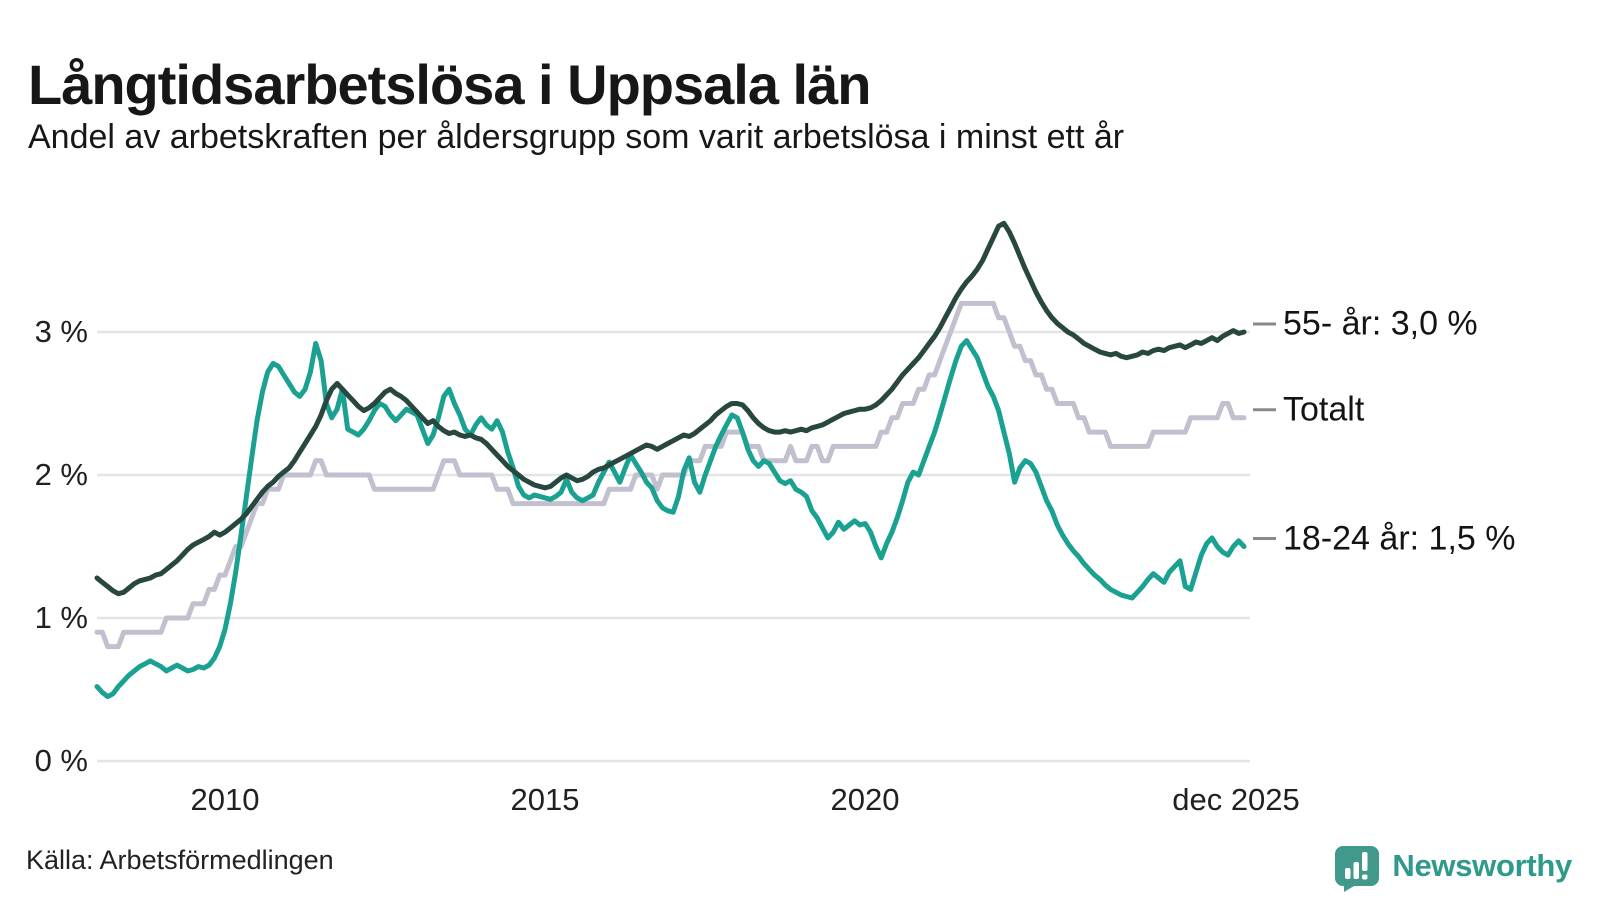 The image size is (1600, 900). Describe the element at coordinates (1482, 865) in the screenshot. I see `brand-name: Newsworthy` at that location.